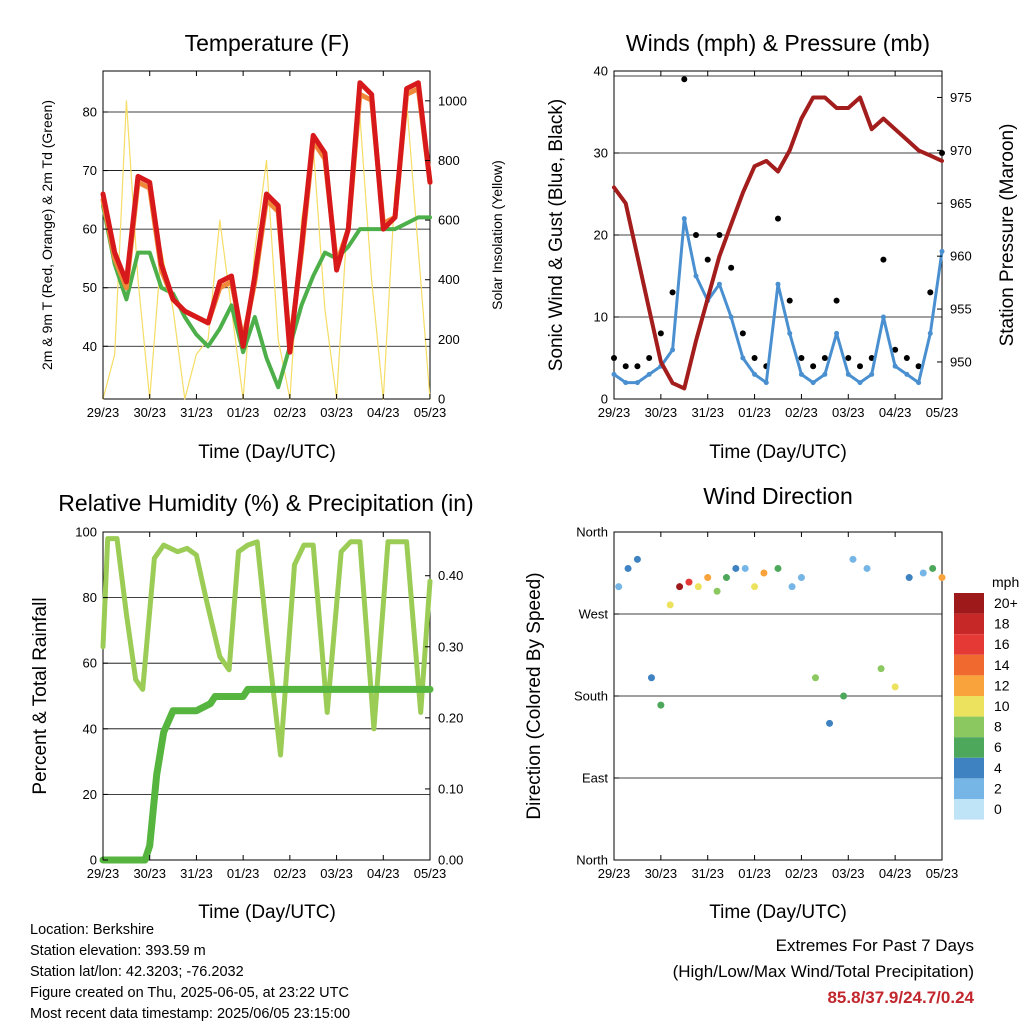  I want to click on humidity-ylabel: Percent & Total Rainfall, so click(40, 695).